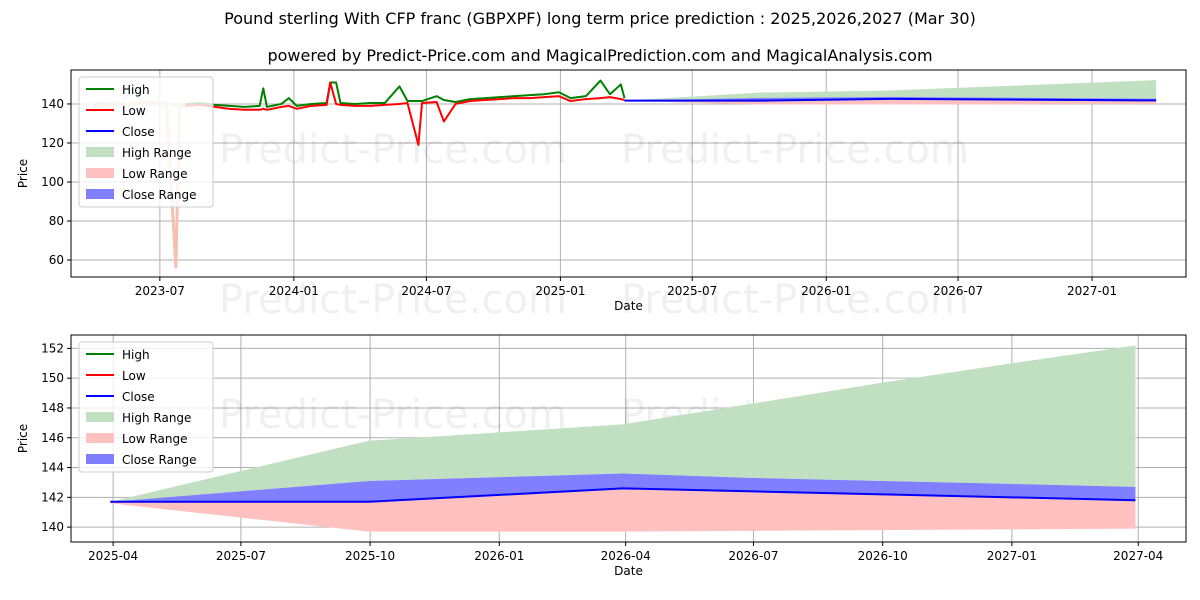 This screenshot has height=600, width=1200. I want to click on y-tick-label: 144, so click(52, 468).